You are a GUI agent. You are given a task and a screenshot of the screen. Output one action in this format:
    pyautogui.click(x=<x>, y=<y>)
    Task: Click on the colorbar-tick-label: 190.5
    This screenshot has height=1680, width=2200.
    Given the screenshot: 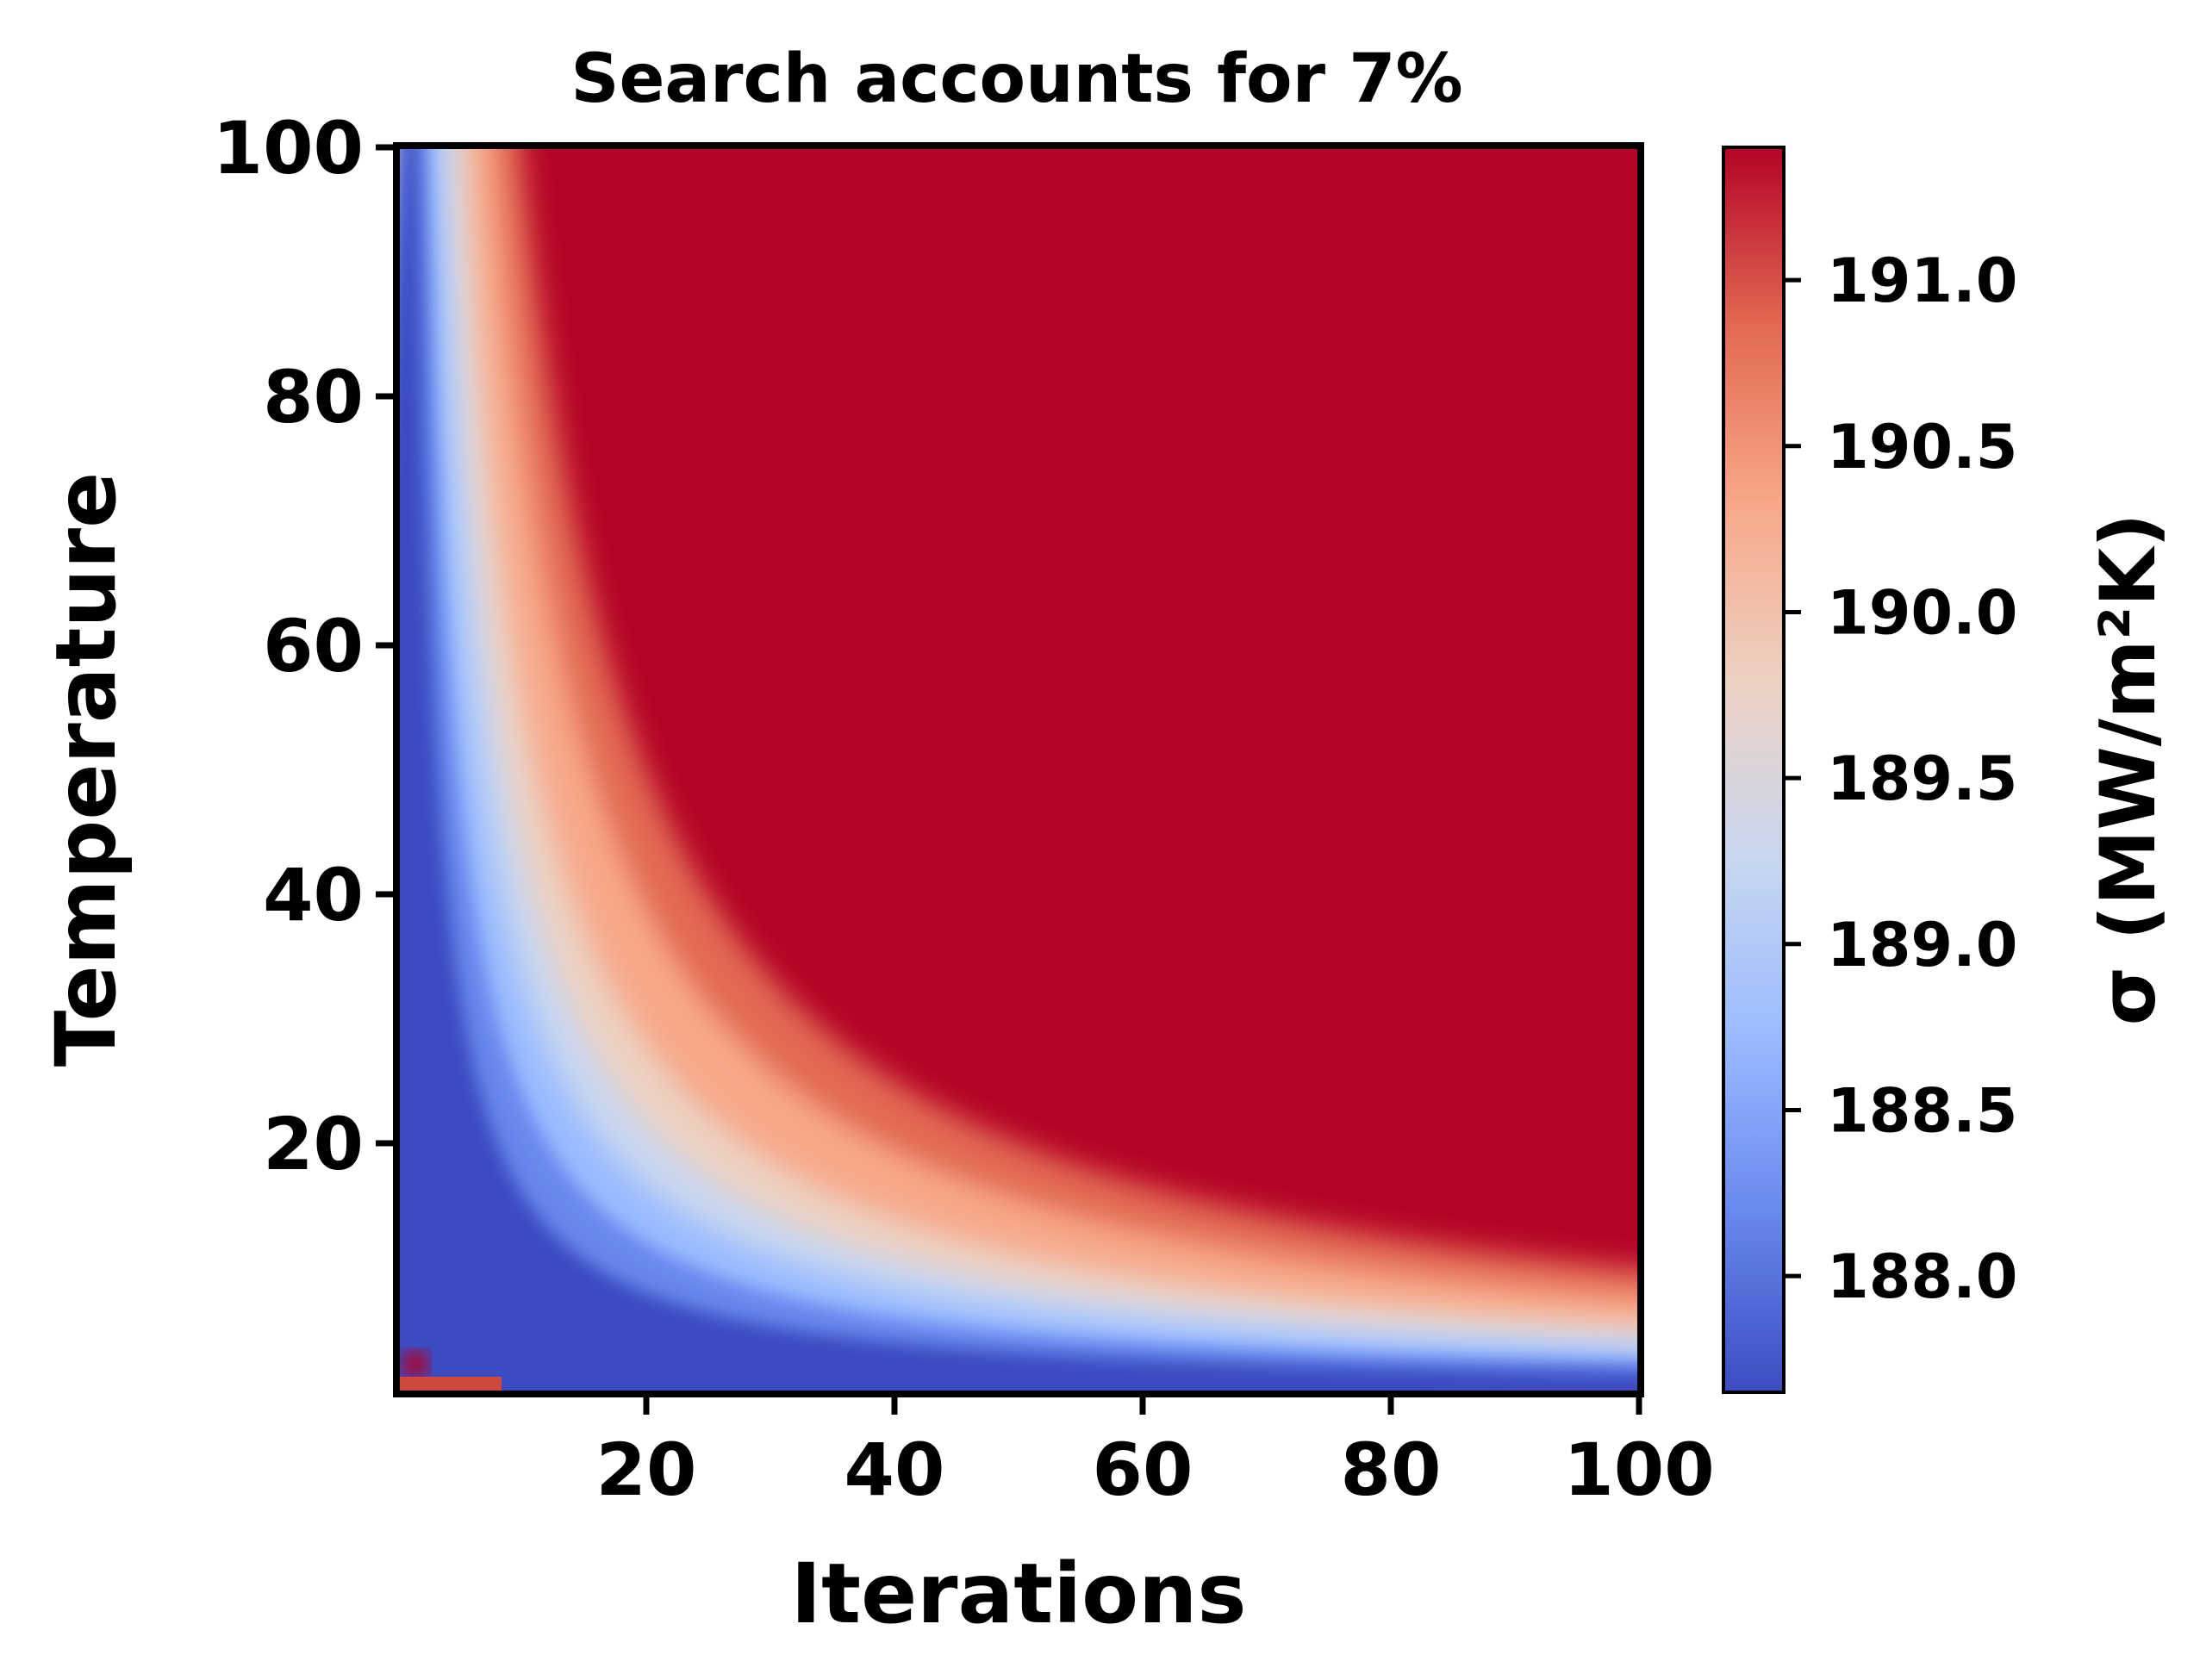 What is the action you would take?
    pyautogui.click(x=1922, y=447)
    